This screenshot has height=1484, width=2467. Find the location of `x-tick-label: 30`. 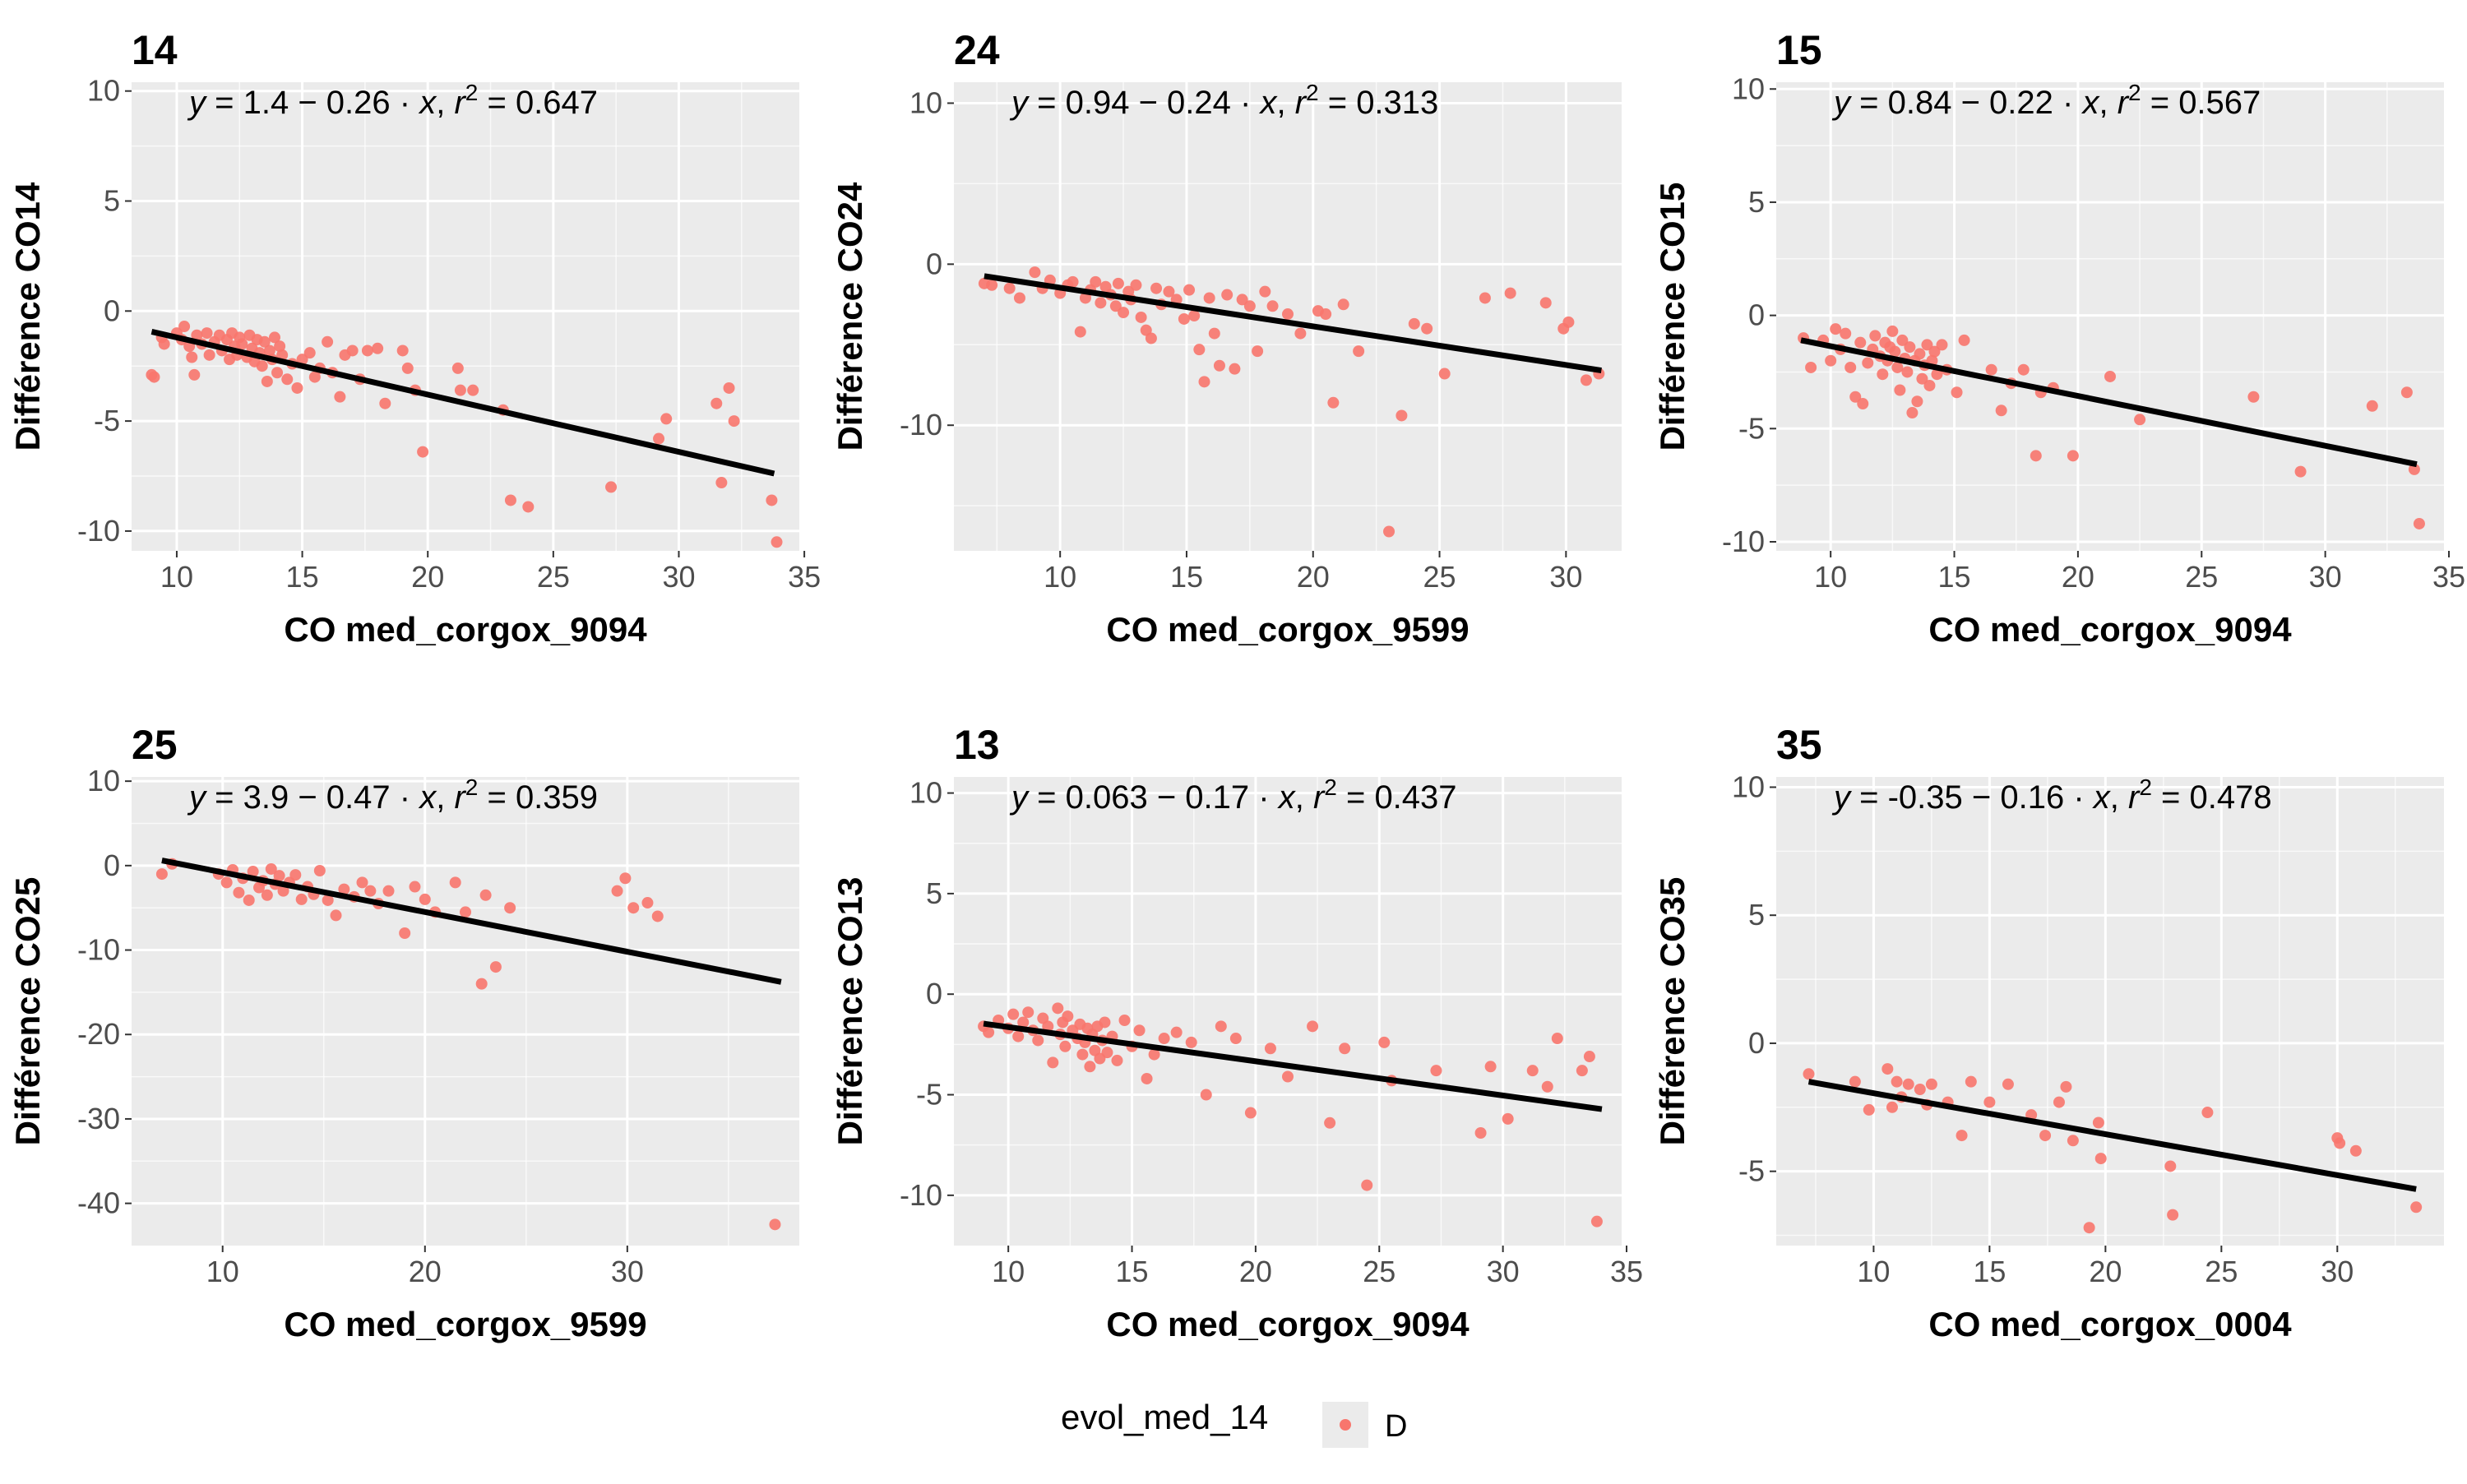

x-tick-label: 30 is located at coordinates (678, 577).